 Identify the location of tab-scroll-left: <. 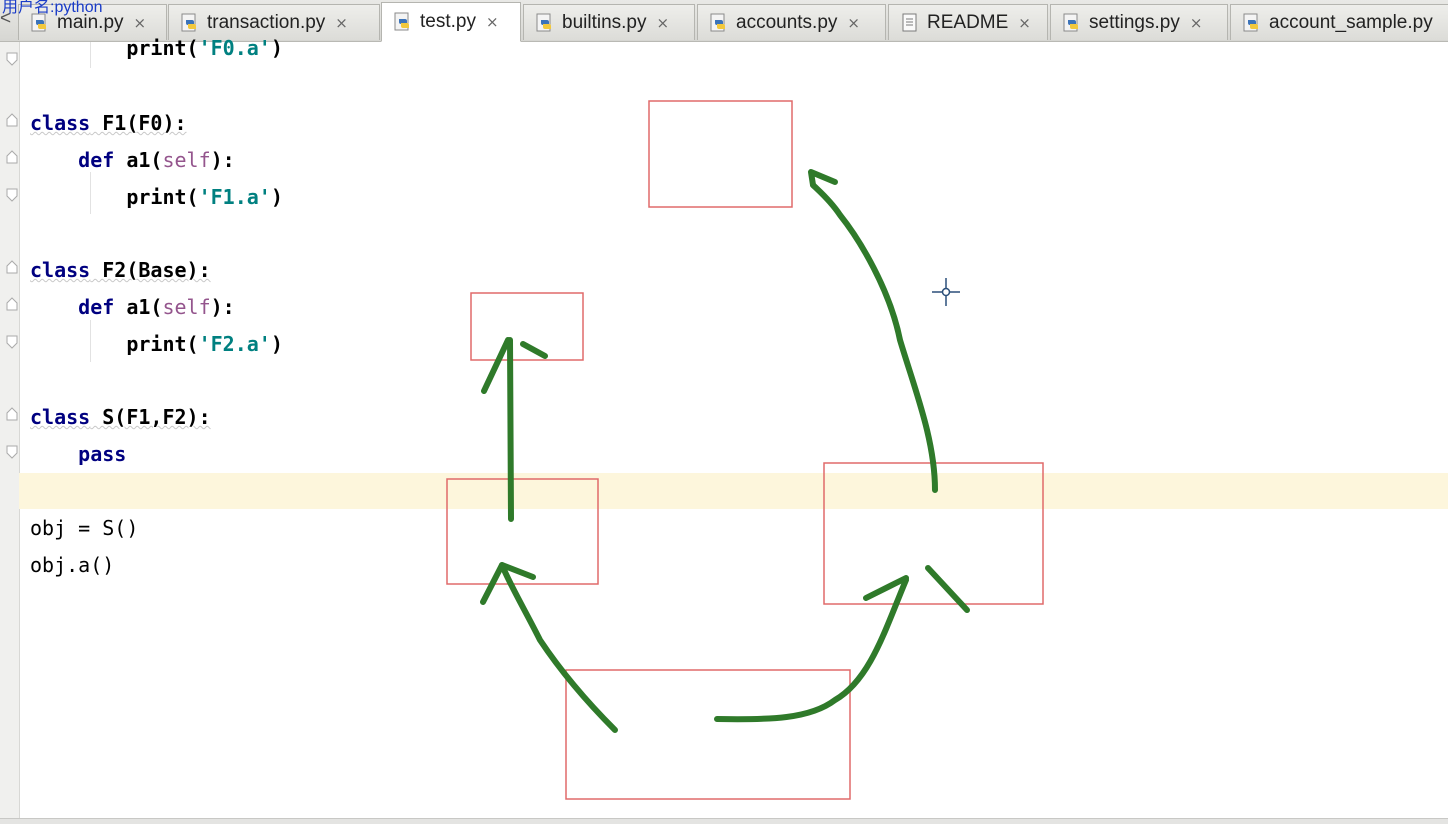
(6, 18).